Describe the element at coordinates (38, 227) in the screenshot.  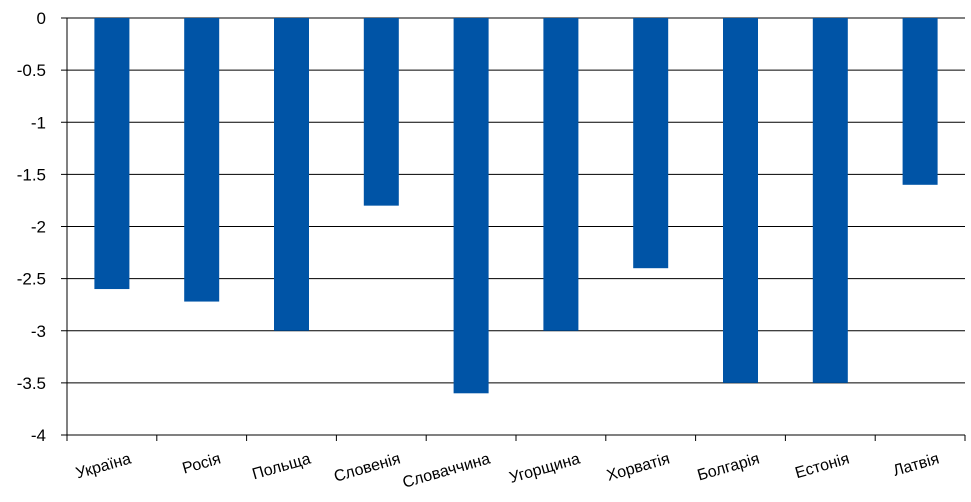
I see `y-tick-label: -2` at that location.